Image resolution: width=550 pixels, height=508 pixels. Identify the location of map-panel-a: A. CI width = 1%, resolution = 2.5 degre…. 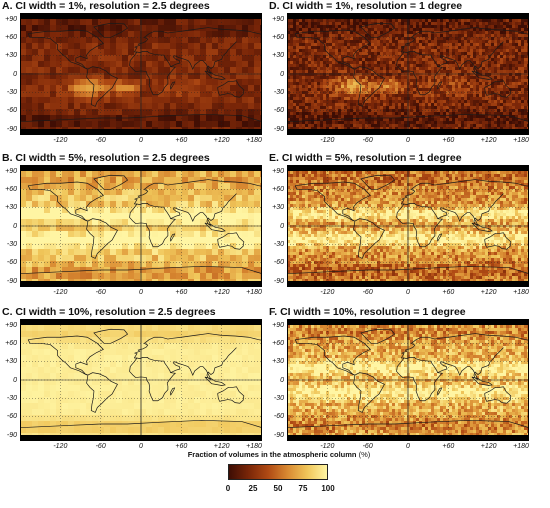
(131, 76).